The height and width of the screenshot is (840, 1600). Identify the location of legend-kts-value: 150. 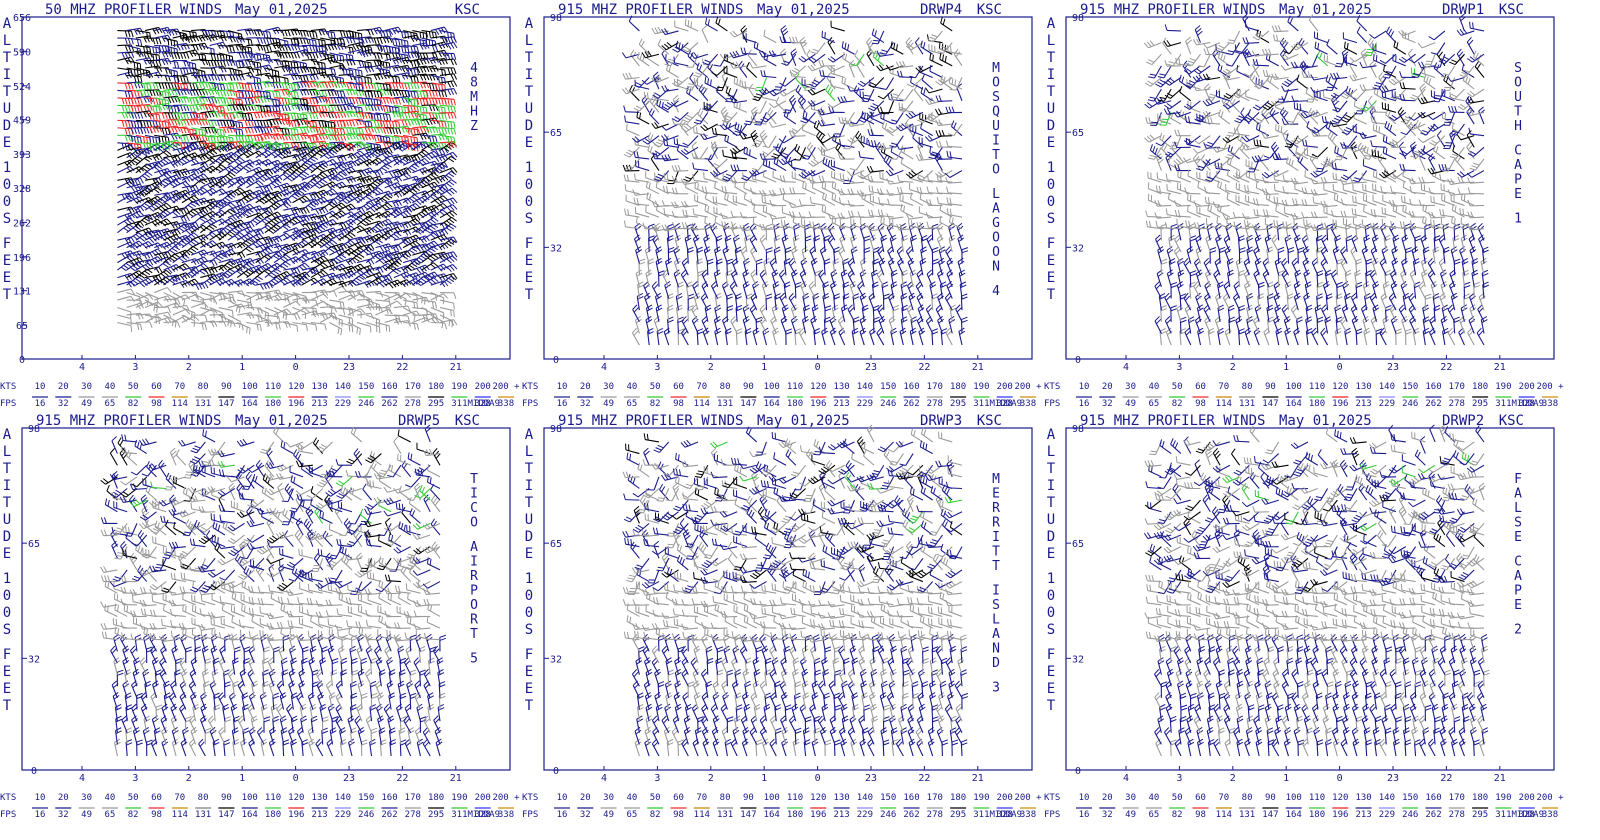
(1410, 387).